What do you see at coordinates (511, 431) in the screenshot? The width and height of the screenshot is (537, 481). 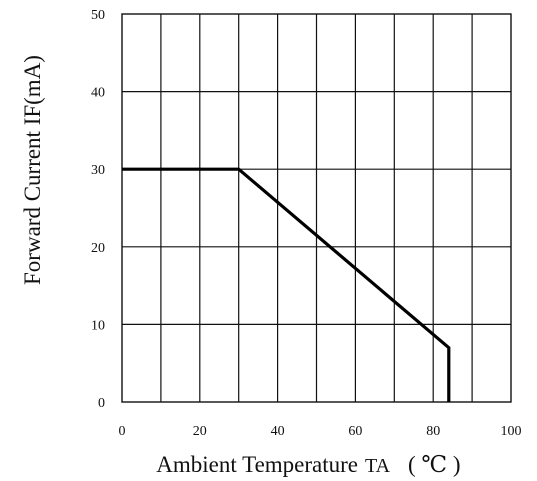 I see `x-tick-label: 100` at bounding box center [511, 431].